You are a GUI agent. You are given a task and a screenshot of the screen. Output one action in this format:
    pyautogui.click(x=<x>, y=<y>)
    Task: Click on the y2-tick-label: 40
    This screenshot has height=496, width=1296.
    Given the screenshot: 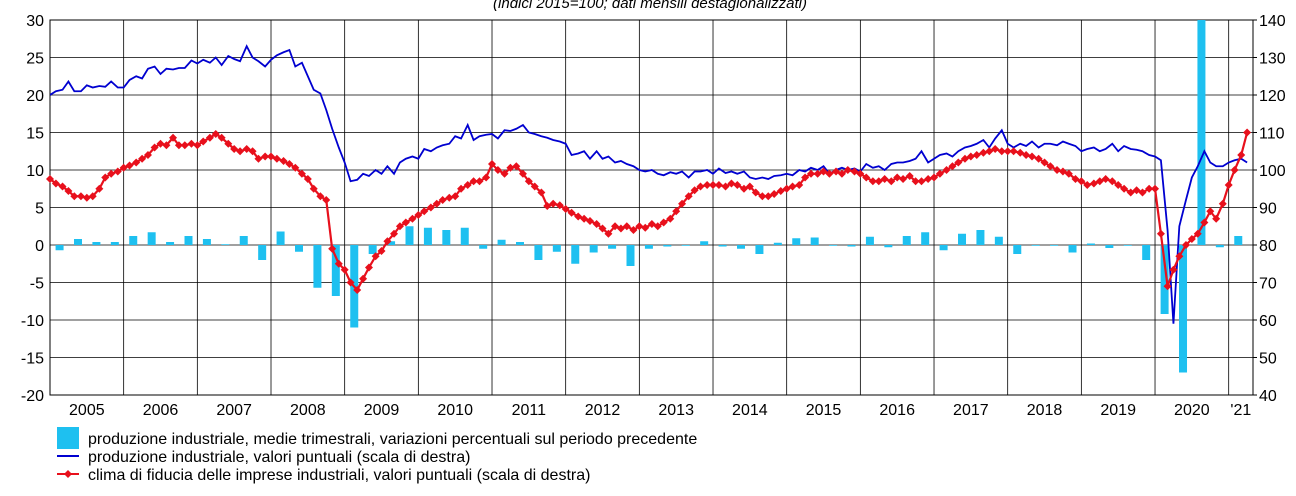 What is the action you would take?
    pyautogui.click(x=1268, y=396)
    